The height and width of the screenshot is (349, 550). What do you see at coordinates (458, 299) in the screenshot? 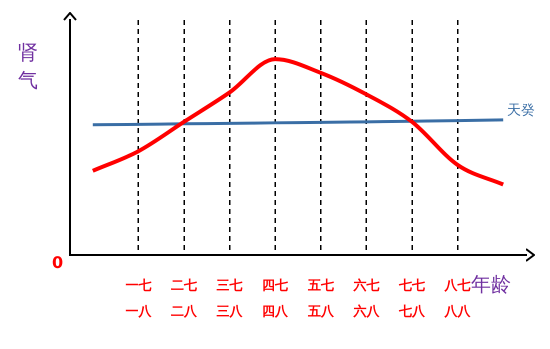
I see `x-tick-label: 八七八八` at bounding box center [458, 299].